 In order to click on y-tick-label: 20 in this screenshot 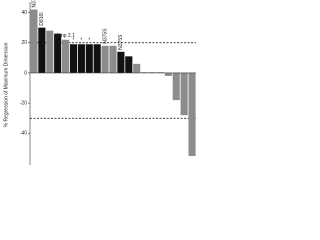, I will do `click(24, 43)`.